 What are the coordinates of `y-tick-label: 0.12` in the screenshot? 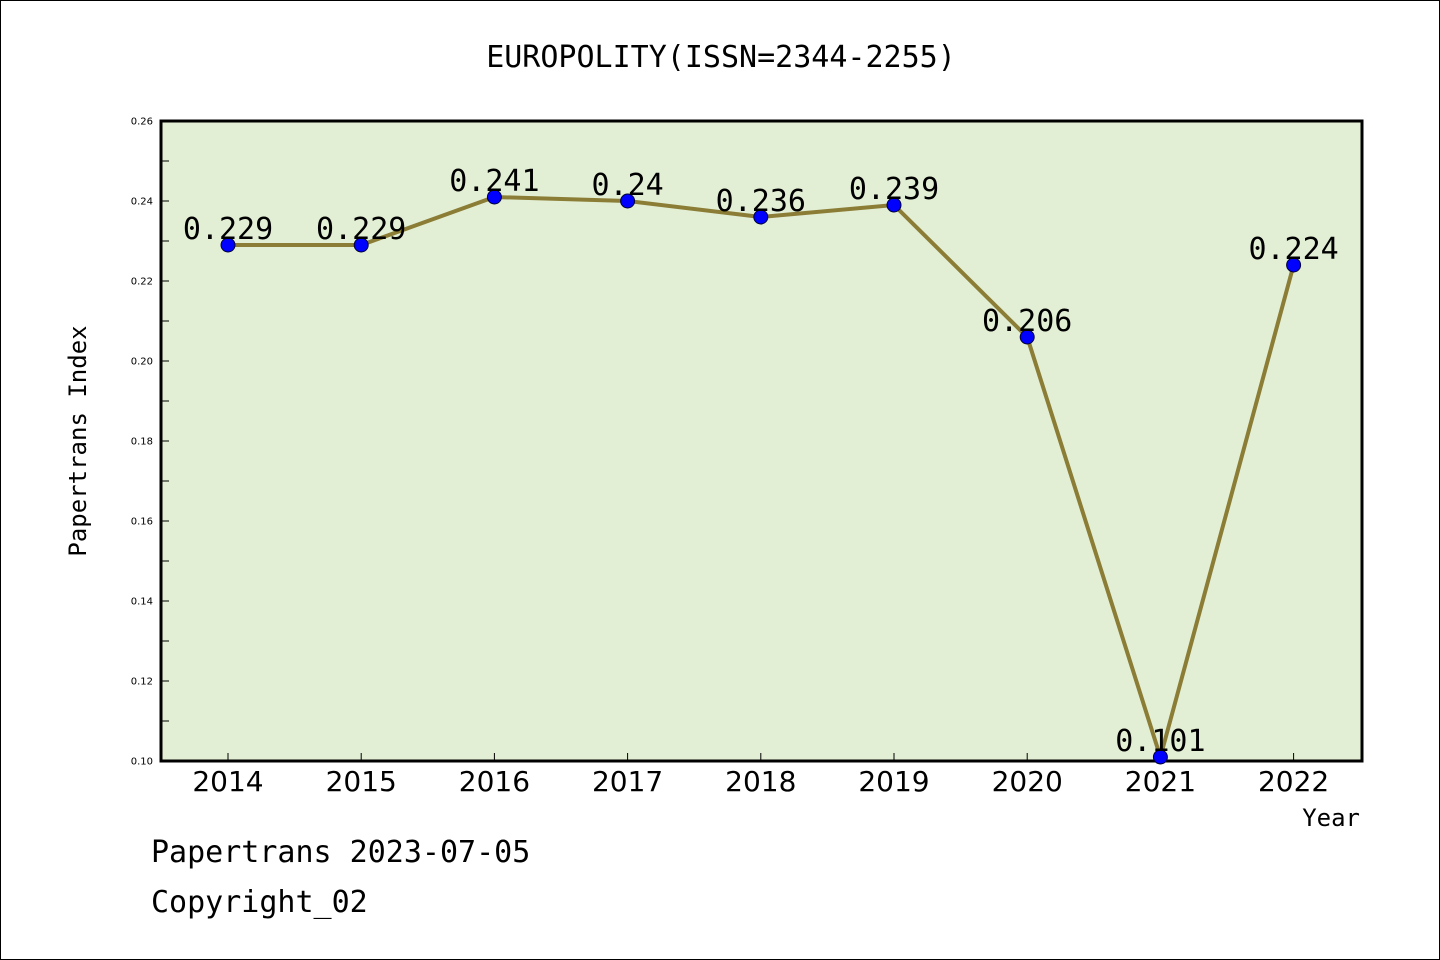 It's located at (142, 682).